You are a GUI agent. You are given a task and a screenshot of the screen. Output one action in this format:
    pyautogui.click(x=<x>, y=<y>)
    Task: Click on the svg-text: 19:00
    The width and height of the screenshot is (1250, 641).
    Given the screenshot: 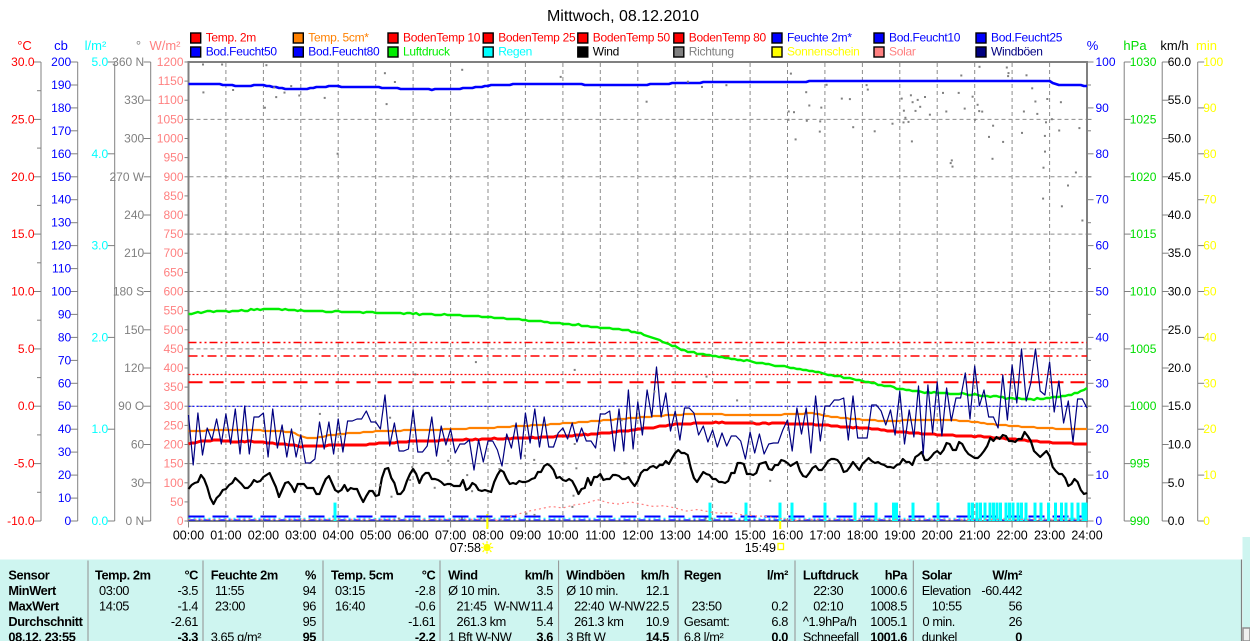 What is the action you would take?
    pyautogui.click(x=899, y=536)
    